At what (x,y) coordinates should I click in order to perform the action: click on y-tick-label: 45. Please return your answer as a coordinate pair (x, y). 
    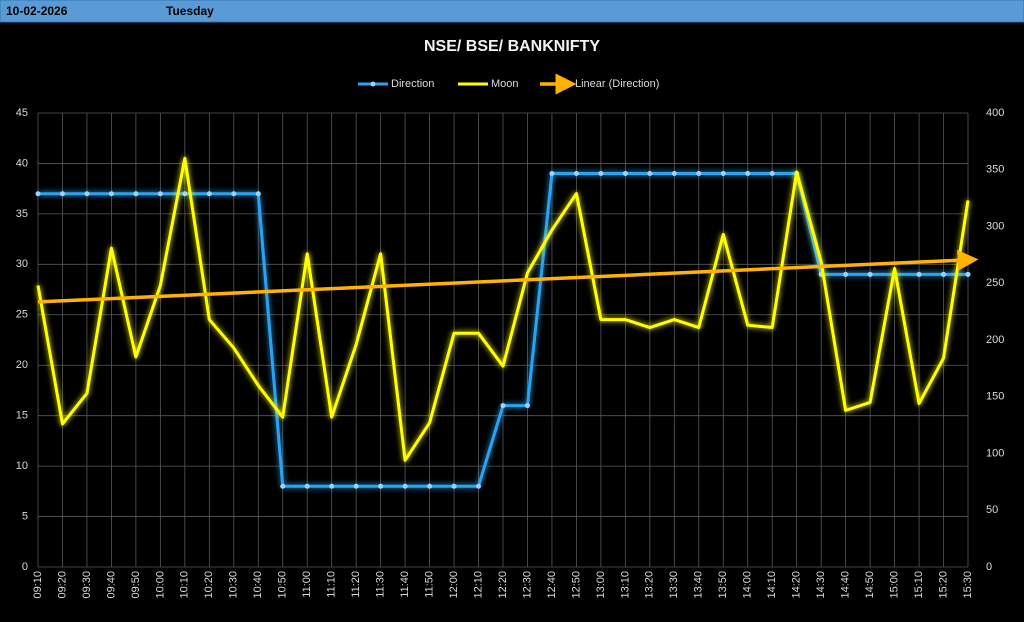
    Looking at the image, I should click on (22, 113).